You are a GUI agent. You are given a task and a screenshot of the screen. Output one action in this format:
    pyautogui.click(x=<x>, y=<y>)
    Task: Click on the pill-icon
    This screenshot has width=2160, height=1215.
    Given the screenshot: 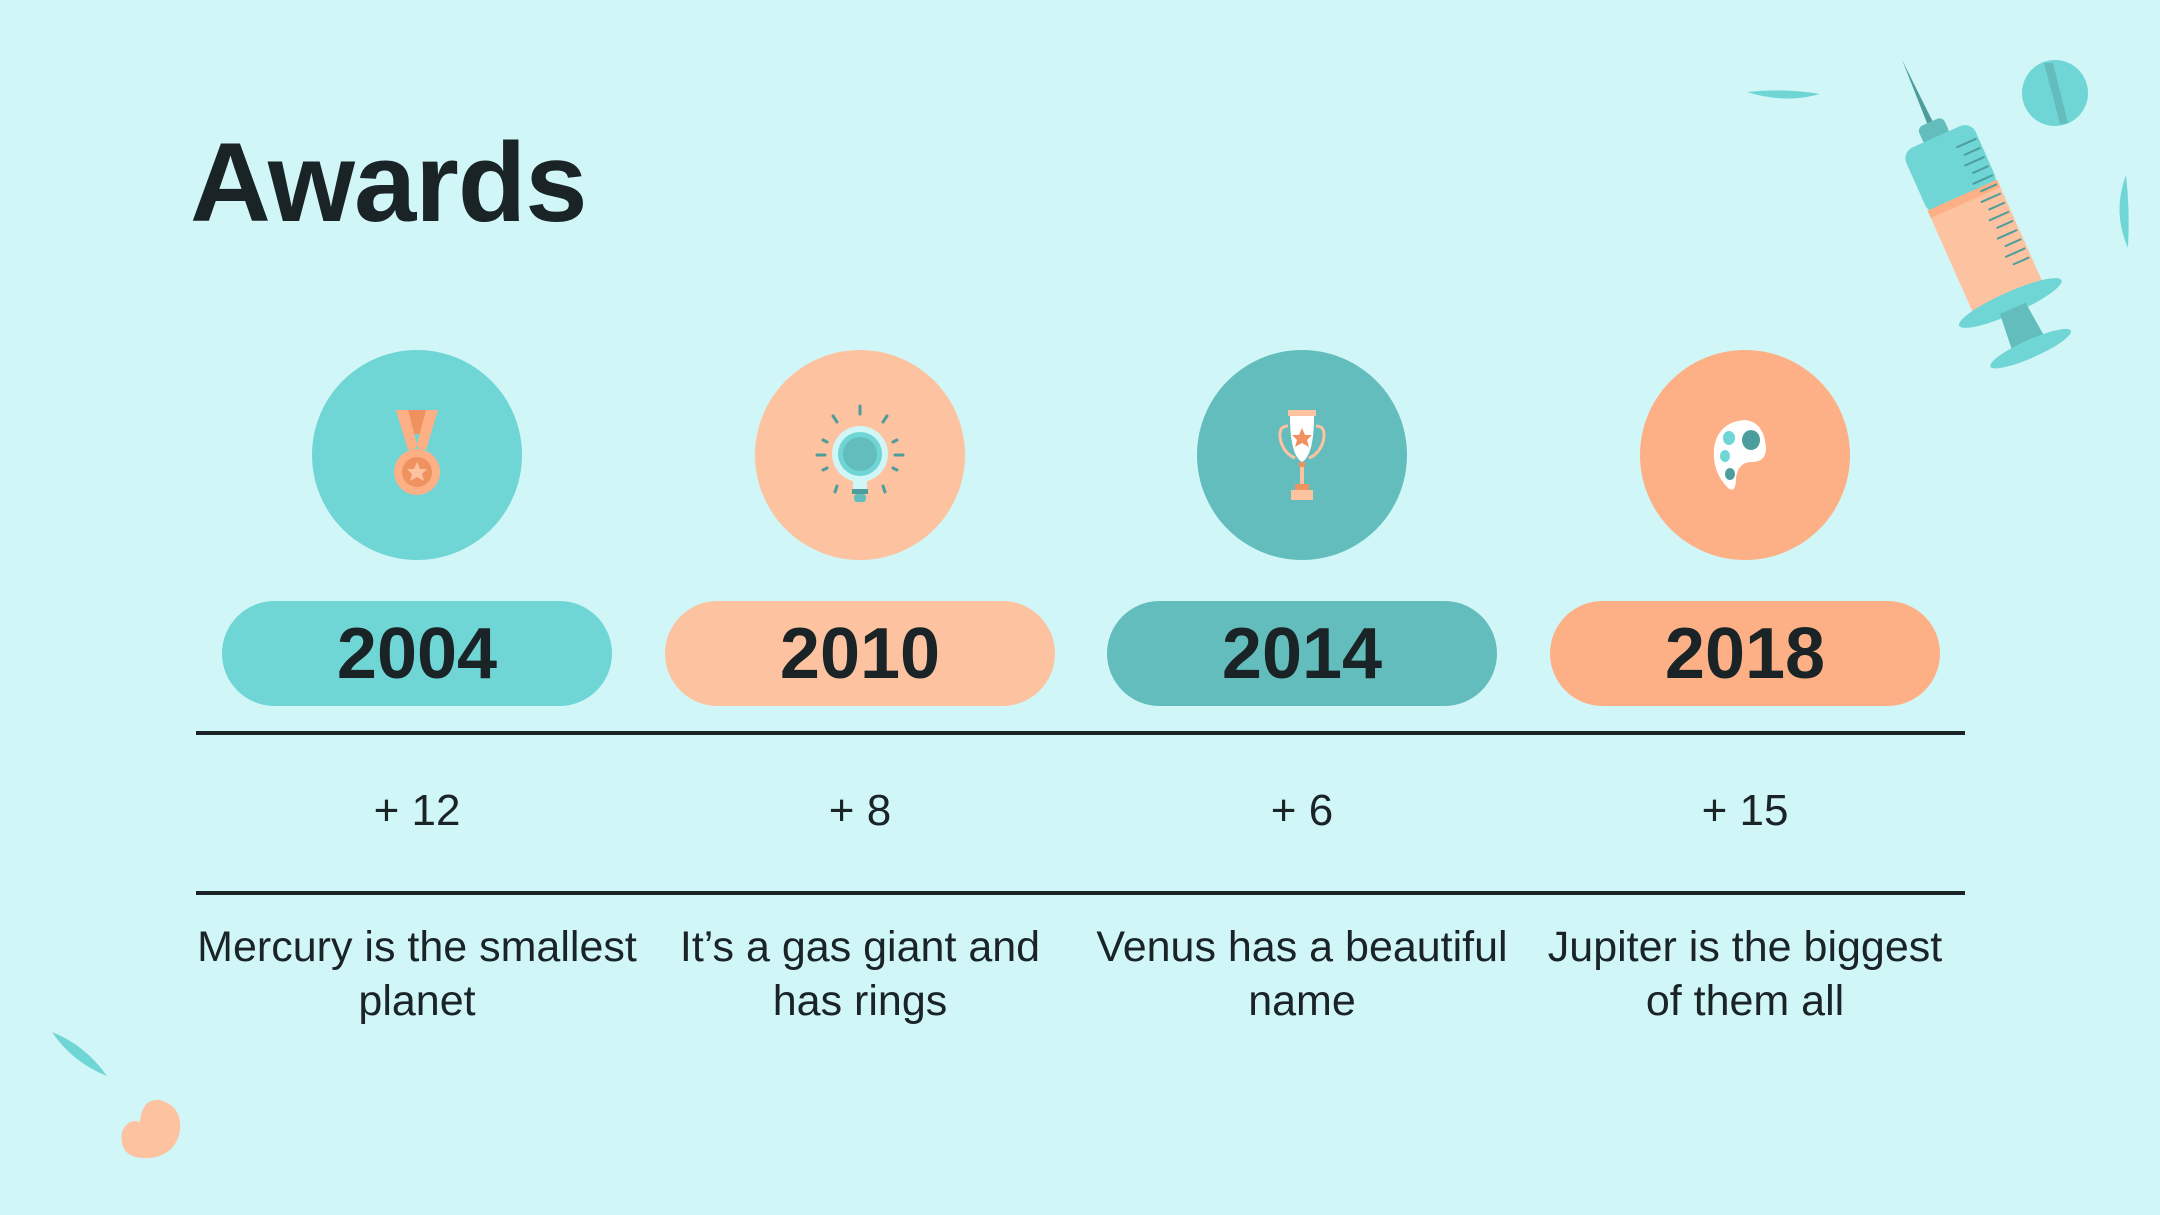 What is the action you would take?
    pyautogui.click(x=2055, y=93)
    